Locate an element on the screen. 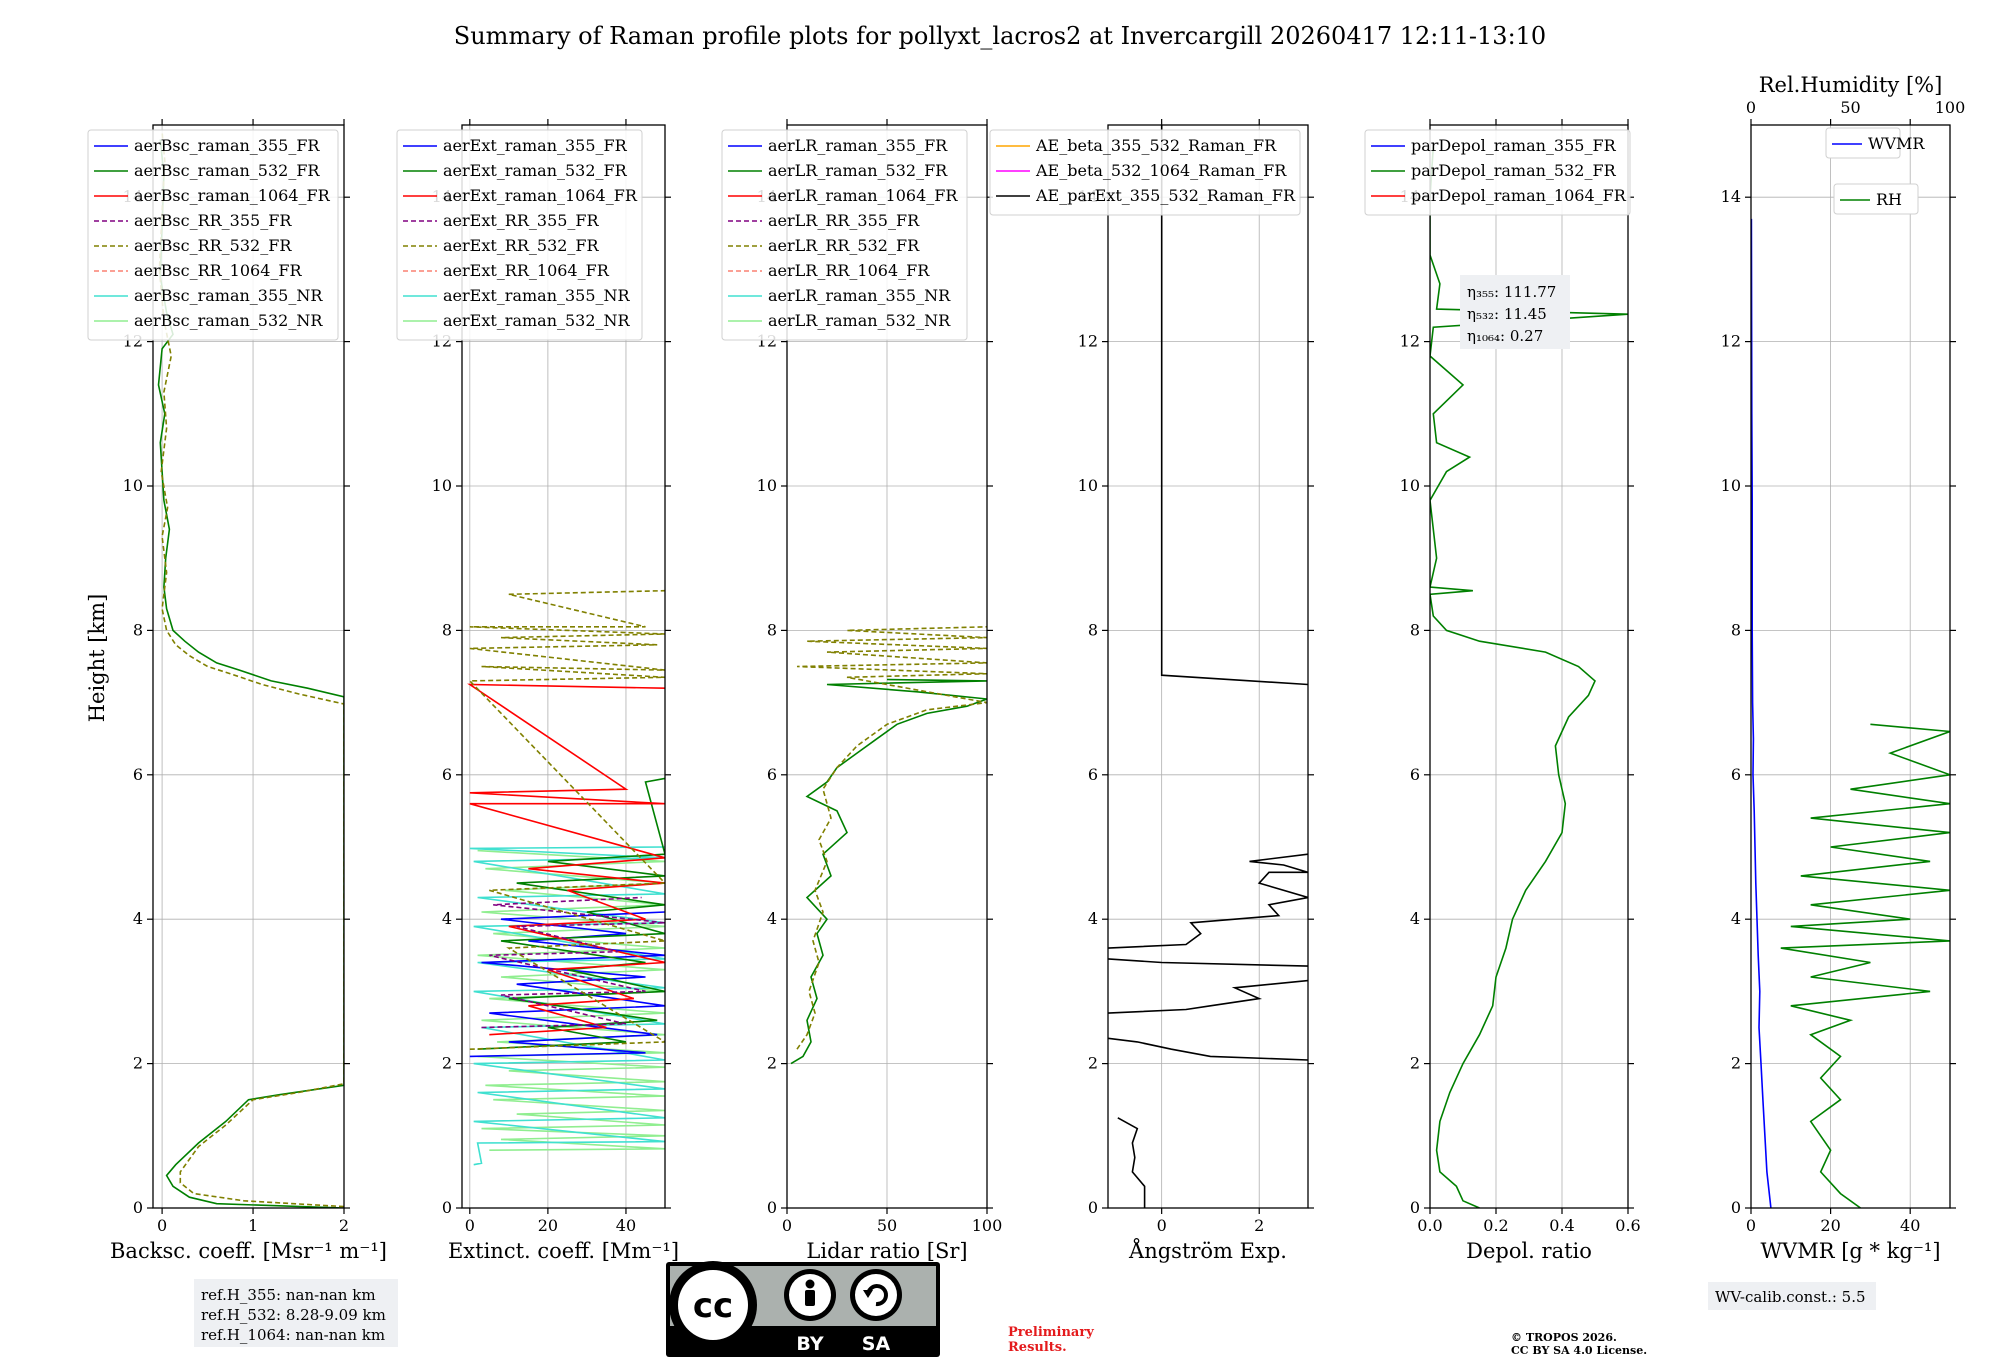 This screenshot has height=1360, width=2000. legend-entry: aerBsc_RR_355_FR is located at coordinates (213, 220).